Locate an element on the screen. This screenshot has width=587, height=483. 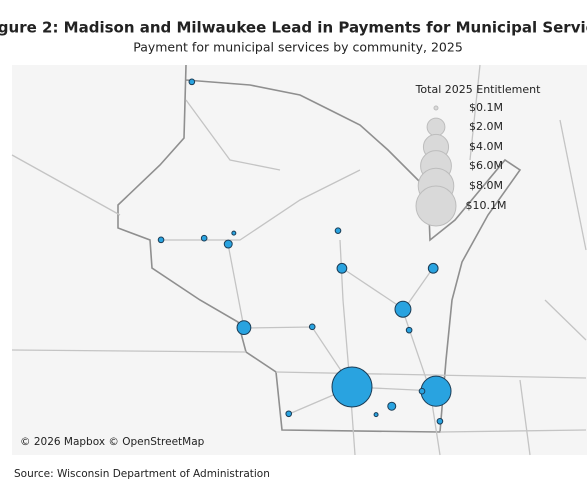
attribution: © 2026 Mapbox © OpenStreetMap is located at coordinates (112, 442).